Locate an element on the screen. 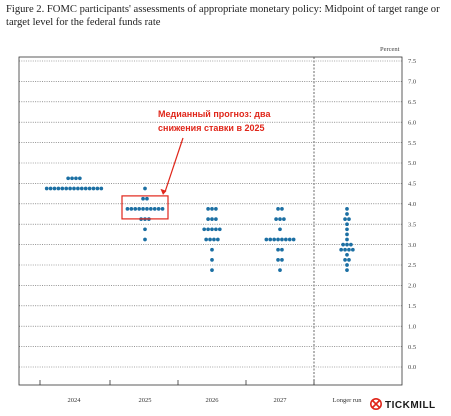  y-tick-label: 7.0 is located at coordinates (412, 82).